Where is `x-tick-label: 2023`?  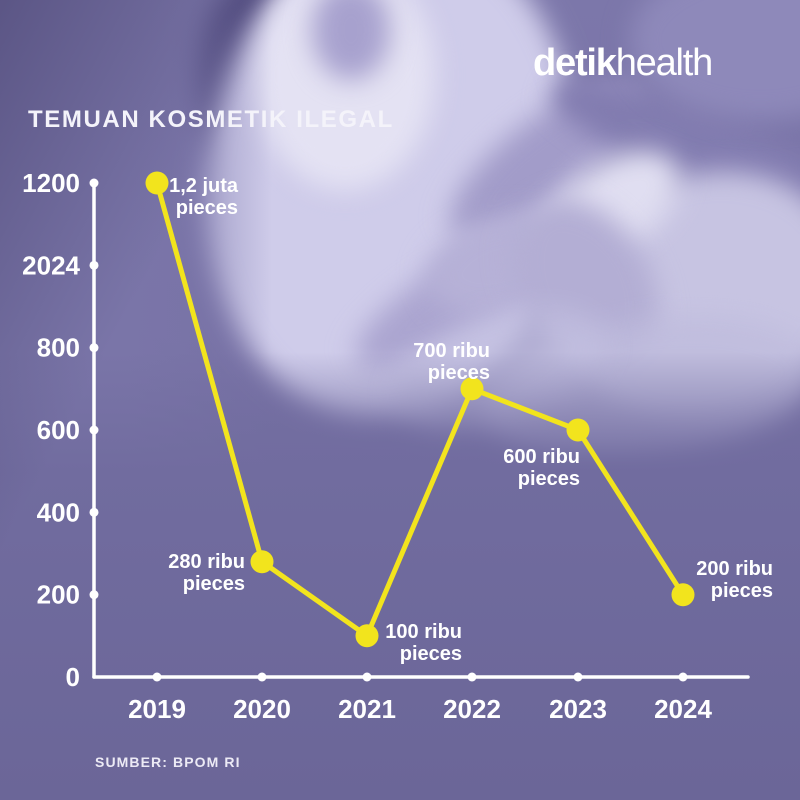 x-tick-label: 2023 is located at coordinates (578, 709).